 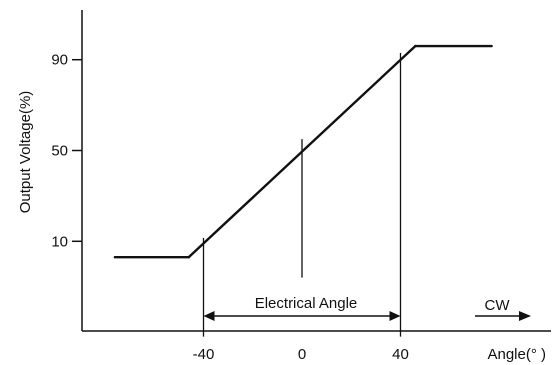 What do you see at coordinates (204, 354) in the screenshot?
I see `x-tick-label-neg40: -40` at bounding box center [204, 354].